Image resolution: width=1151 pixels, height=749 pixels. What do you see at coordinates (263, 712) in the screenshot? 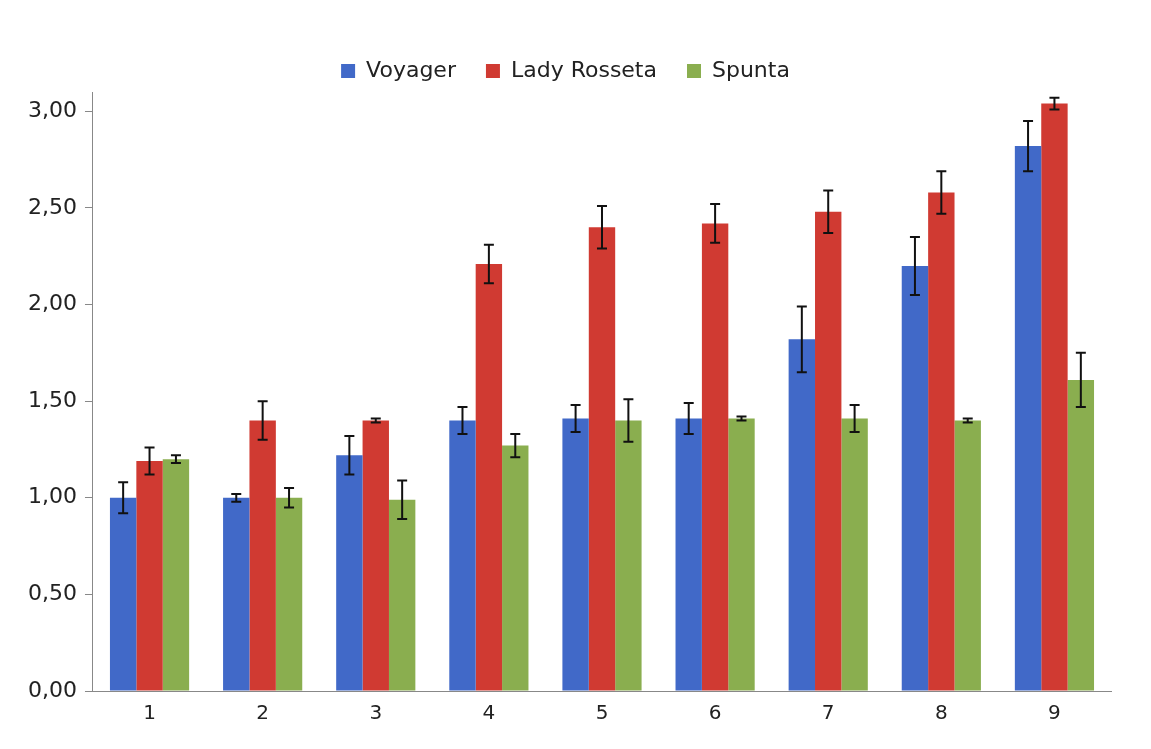
I see `x-tick-label: 2` at bounding box center [263, 712].